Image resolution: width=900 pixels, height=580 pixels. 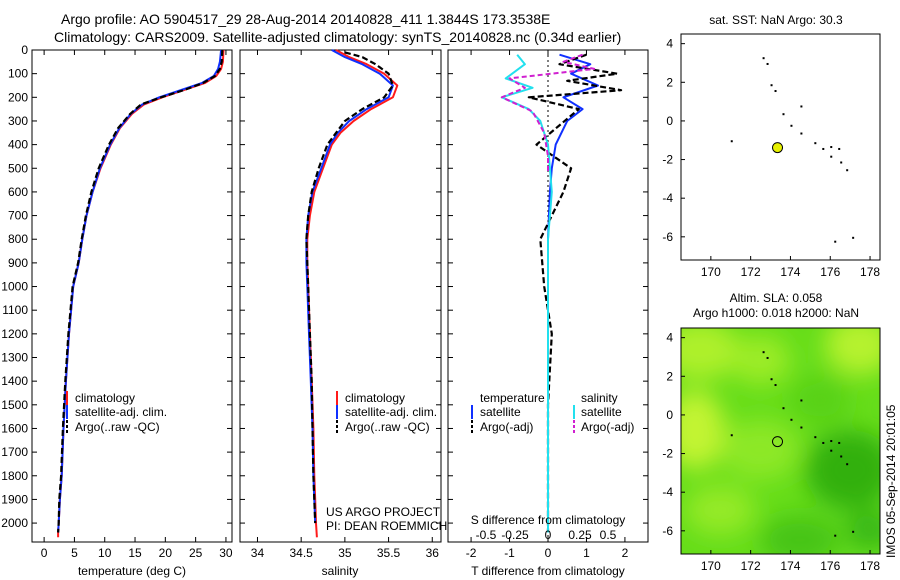 What do you see at coordinates (18, 145) in the screenshot?
I see `depth-tick-label: 400` at bounding box center [18, 145].